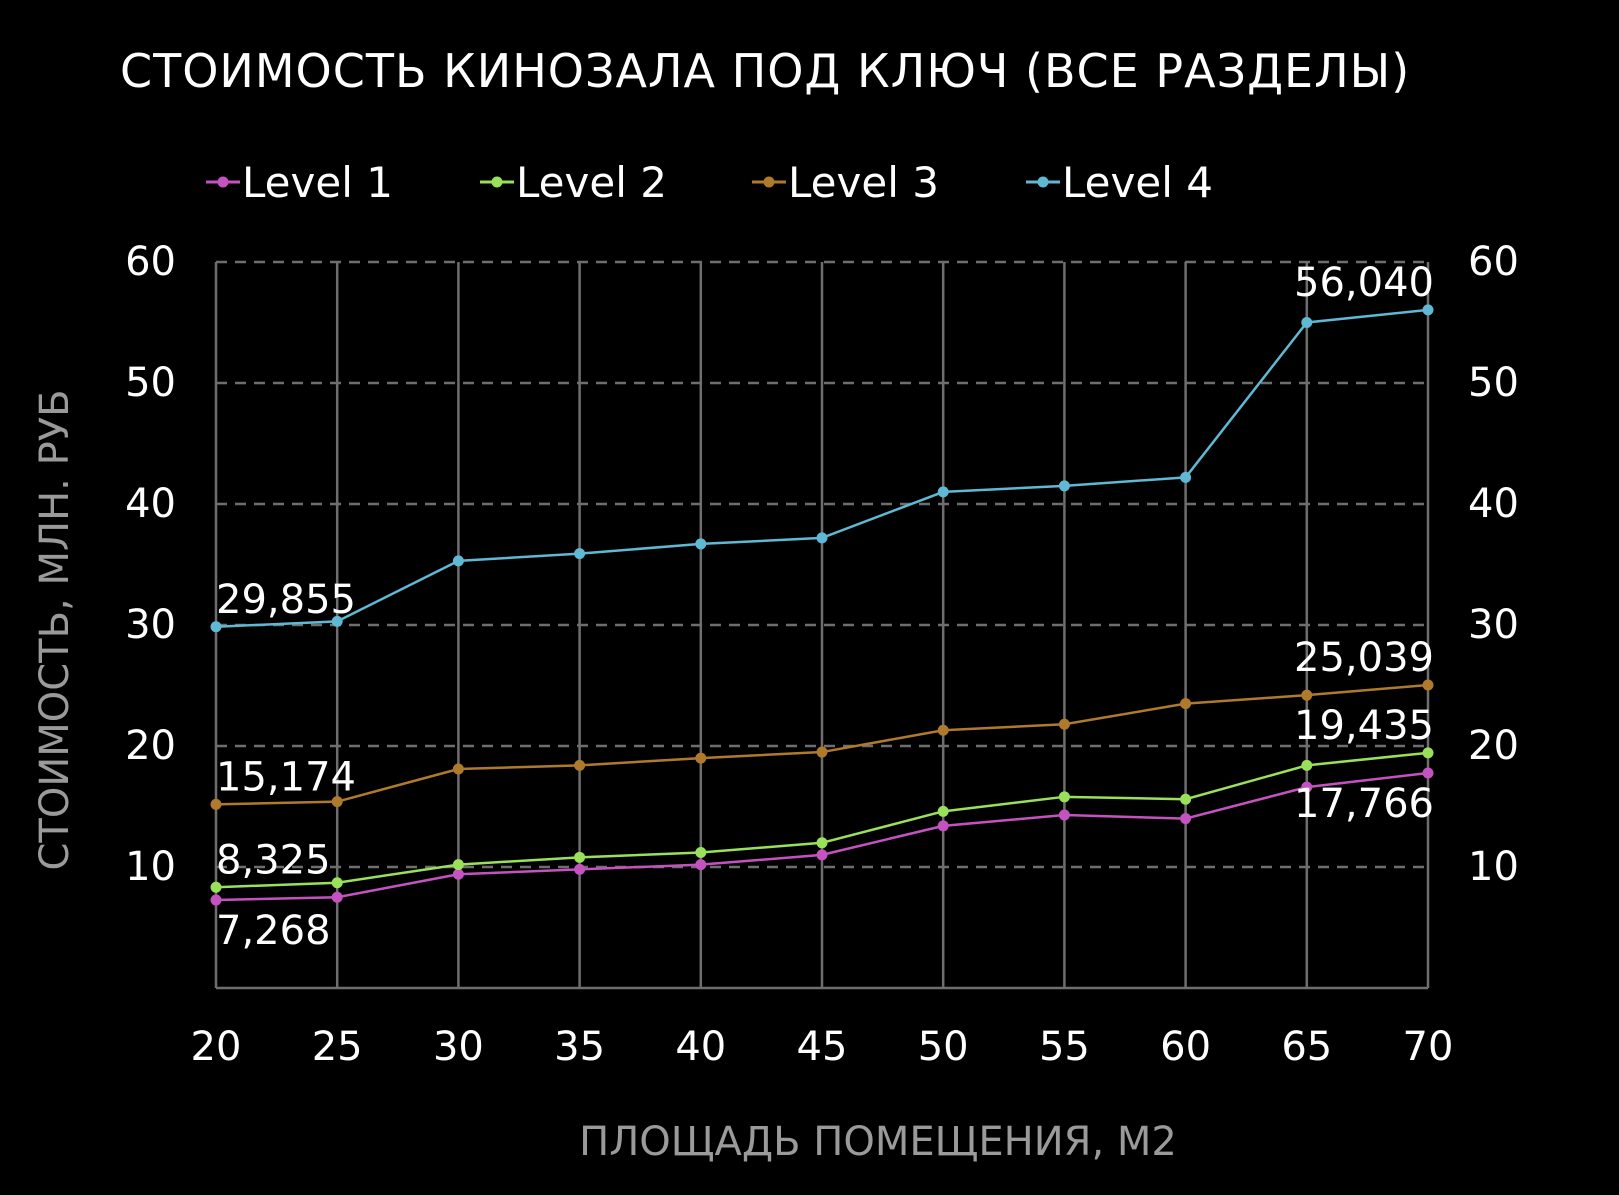 The width and height of the screenshot is (1619, 1195). I want to click on legend-label: Level 1, so click(317, 182).